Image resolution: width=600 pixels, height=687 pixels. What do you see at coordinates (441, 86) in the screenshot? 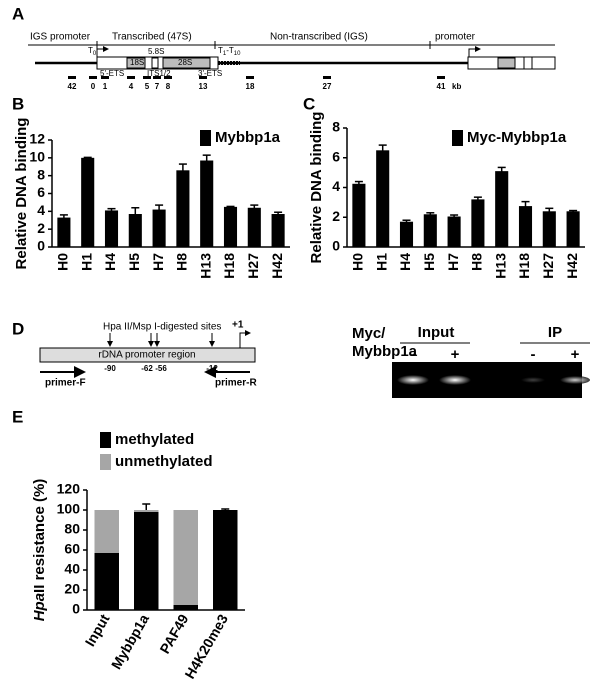
I see `primer-label: 41` at bounding box center [441, 86].